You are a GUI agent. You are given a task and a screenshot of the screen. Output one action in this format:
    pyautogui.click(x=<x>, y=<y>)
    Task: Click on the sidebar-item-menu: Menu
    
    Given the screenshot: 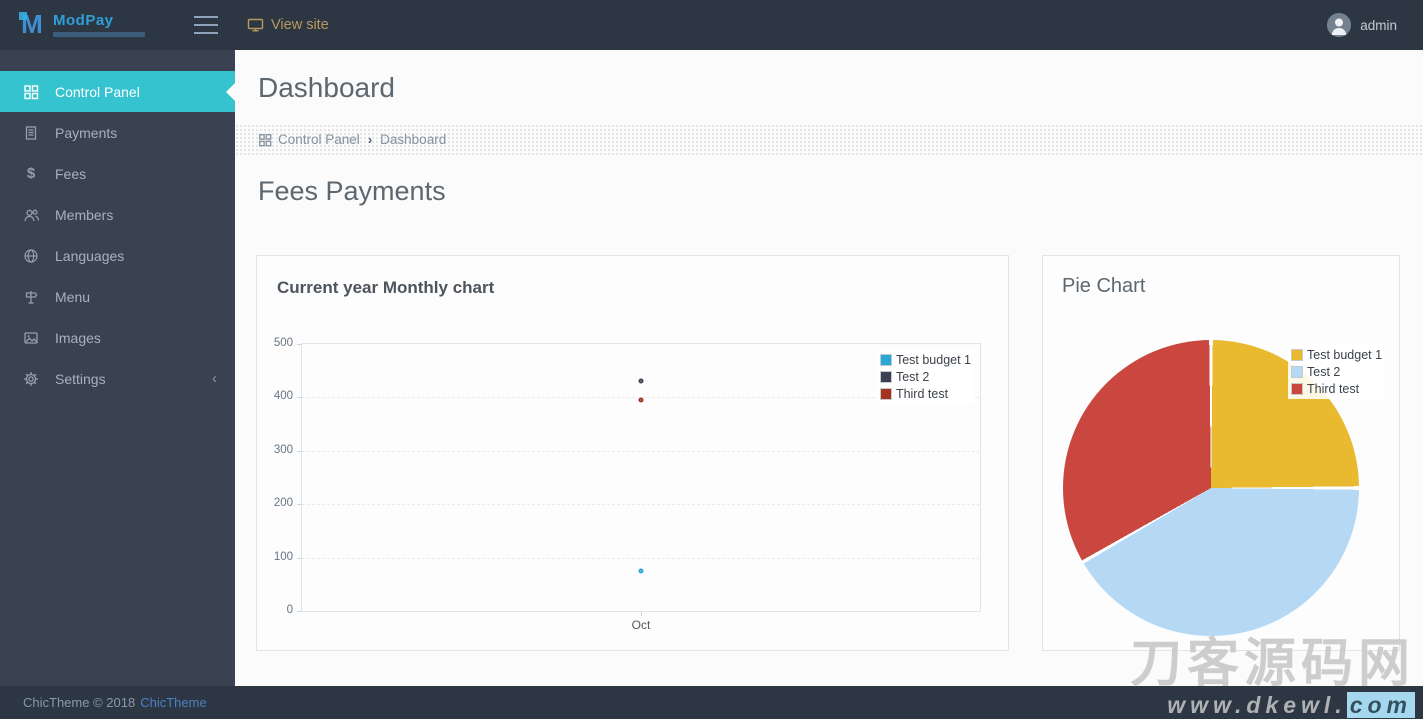 What is the action you would take?
    pyautogui.click(x=117, y=296)
    